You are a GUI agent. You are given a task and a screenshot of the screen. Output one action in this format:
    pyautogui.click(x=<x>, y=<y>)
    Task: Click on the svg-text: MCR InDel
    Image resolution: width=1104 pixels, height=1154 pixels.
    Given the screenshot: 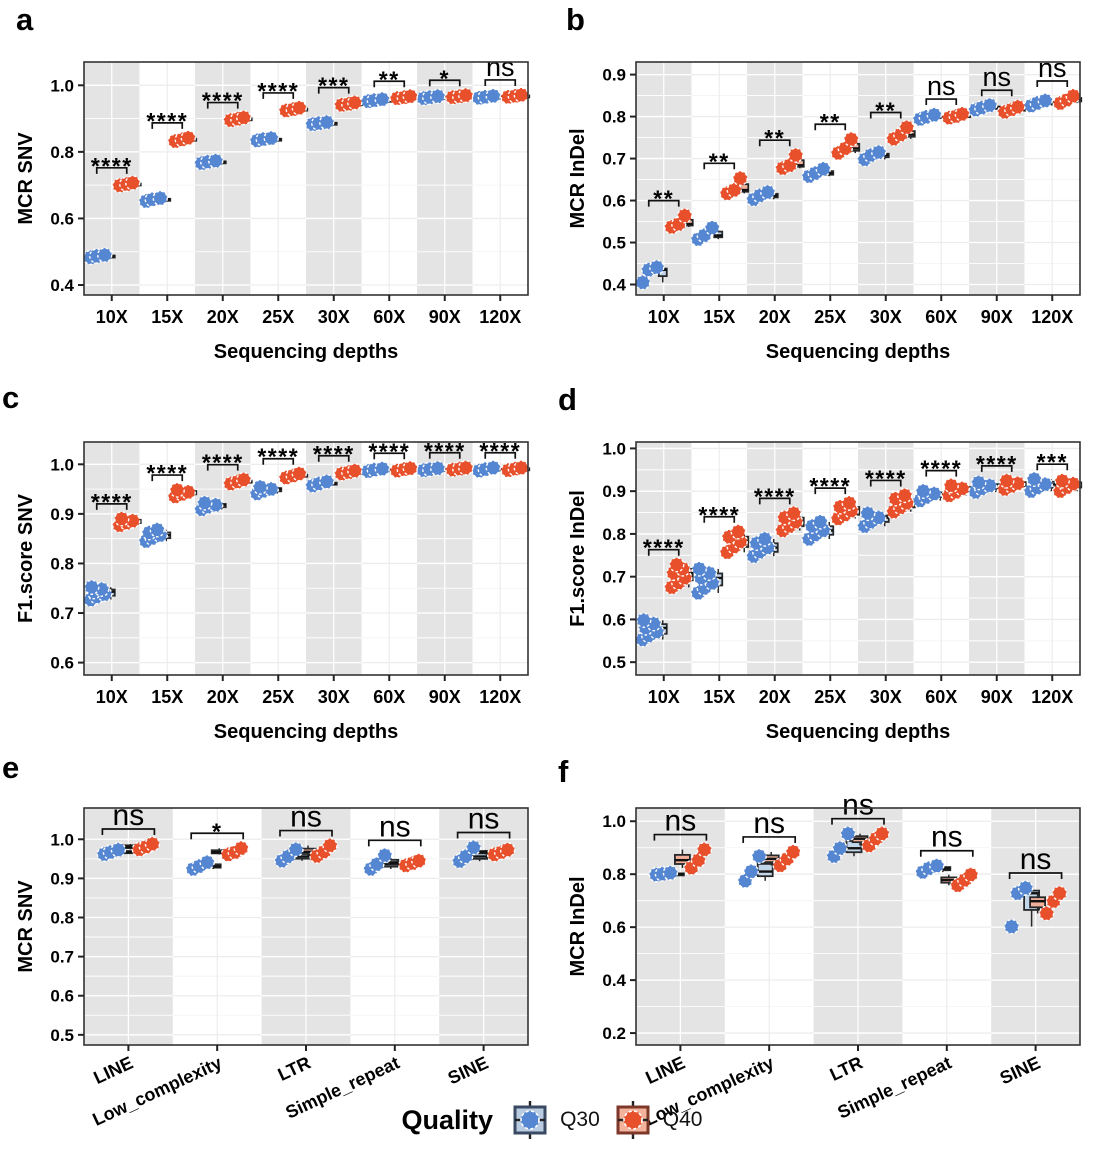 What is the action you would take?
    pyautogui.click(x=578, y=927)
    